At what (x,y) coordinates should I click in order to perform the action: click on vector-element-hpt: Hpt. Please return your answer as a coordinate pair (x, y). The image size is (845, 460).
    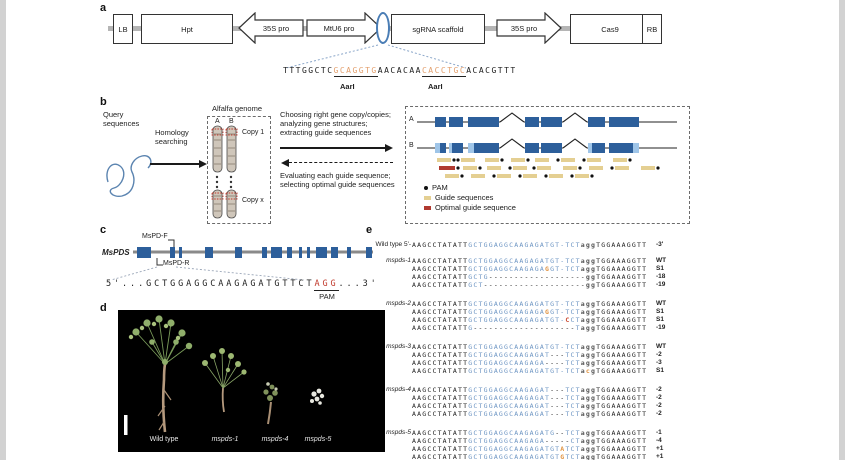
    Looking at the image, I should click on (187, 29).